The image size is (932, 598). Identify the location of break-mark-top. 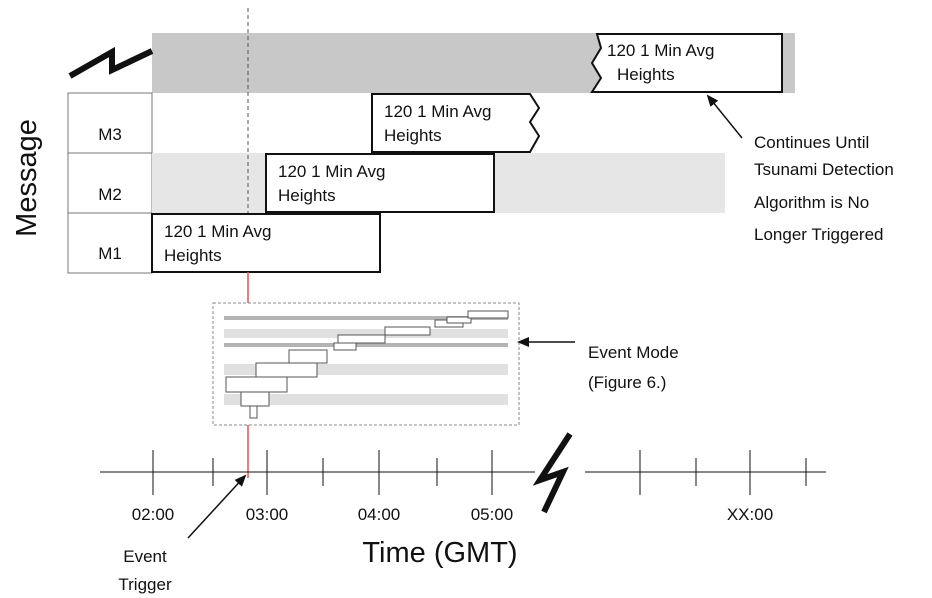
(111, 62).